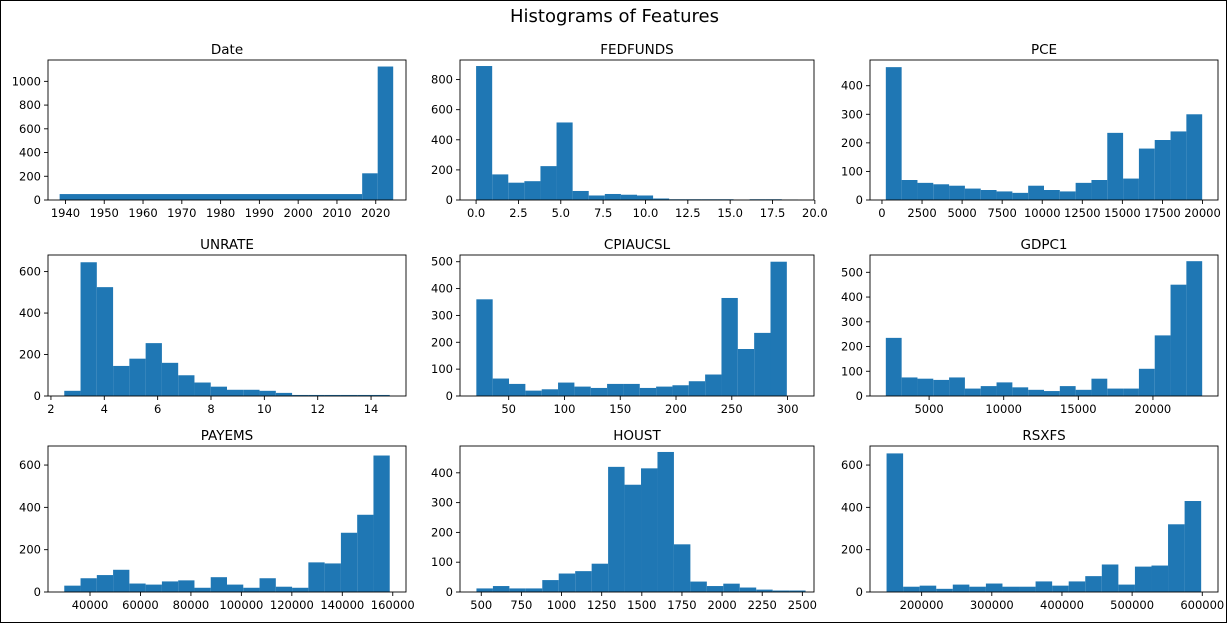  Describe the element at coordinates (449, 396) in the screenshot. I see `subplot-cpiaucsl-ytick-label: 0` at that location.